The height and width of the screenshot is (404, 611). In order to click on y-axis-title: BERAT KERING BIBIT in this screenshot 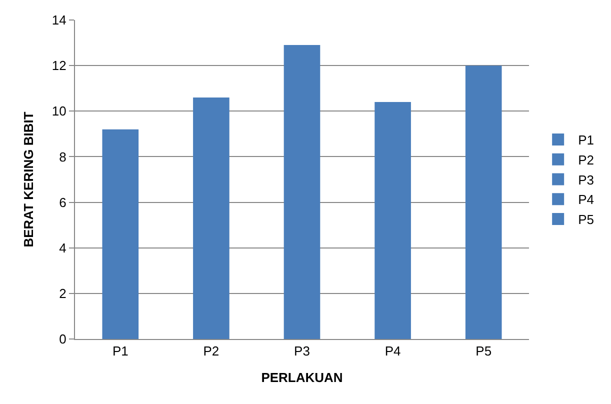, I will do `click(28, 180)`.